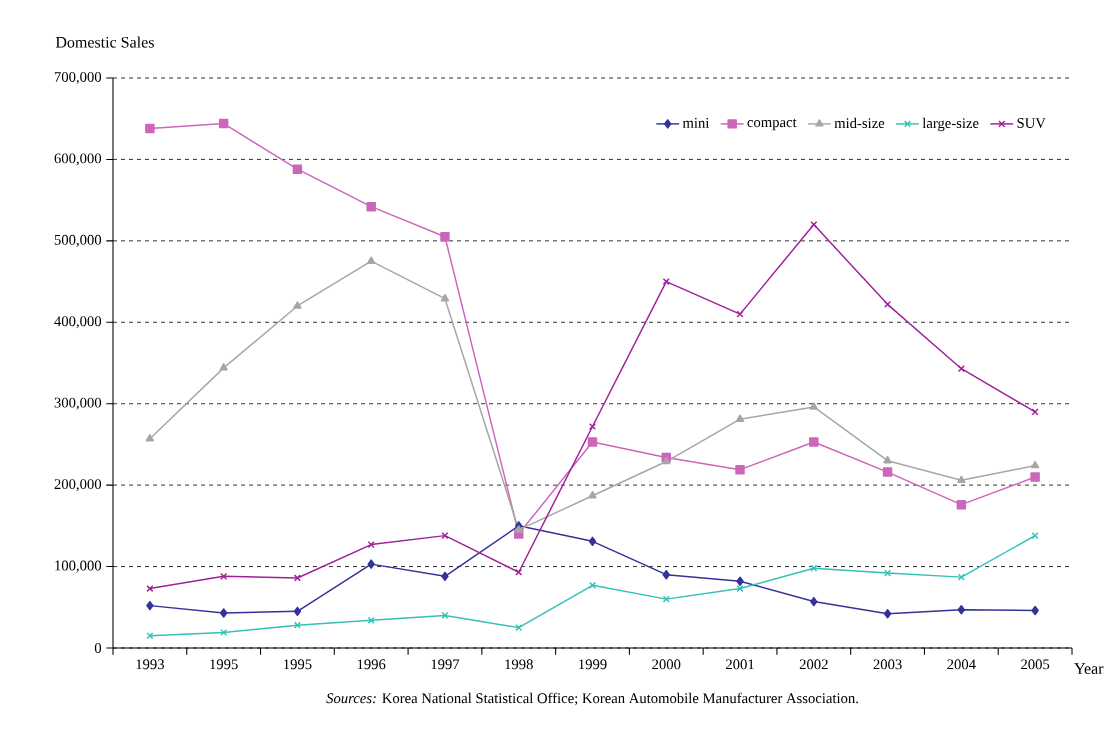 This screenshot has height=741, width=1111. I want to click on y-tick-label: 400,000, so click(78, 322).